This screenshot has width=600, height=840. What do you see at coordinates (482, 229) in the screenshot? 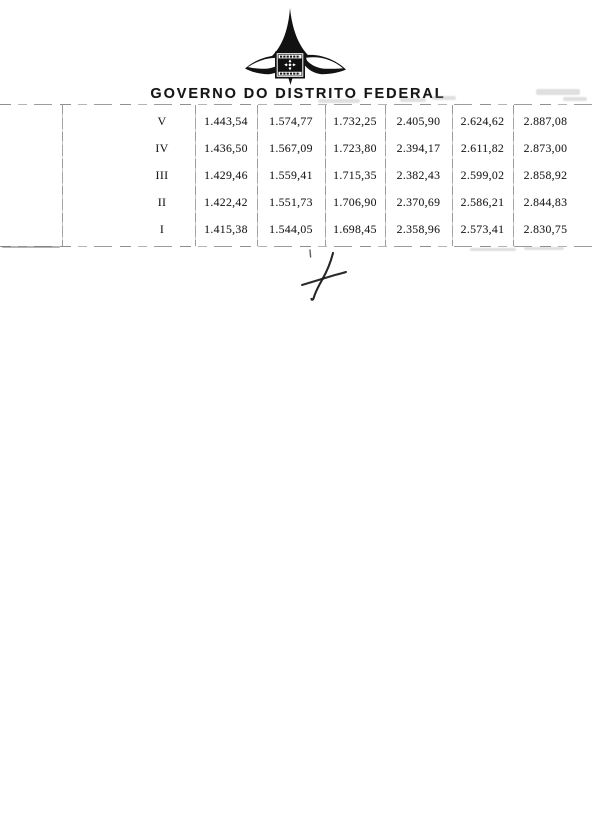
I see `value-cell: 2.573,41` at bounding box center [482, 229].